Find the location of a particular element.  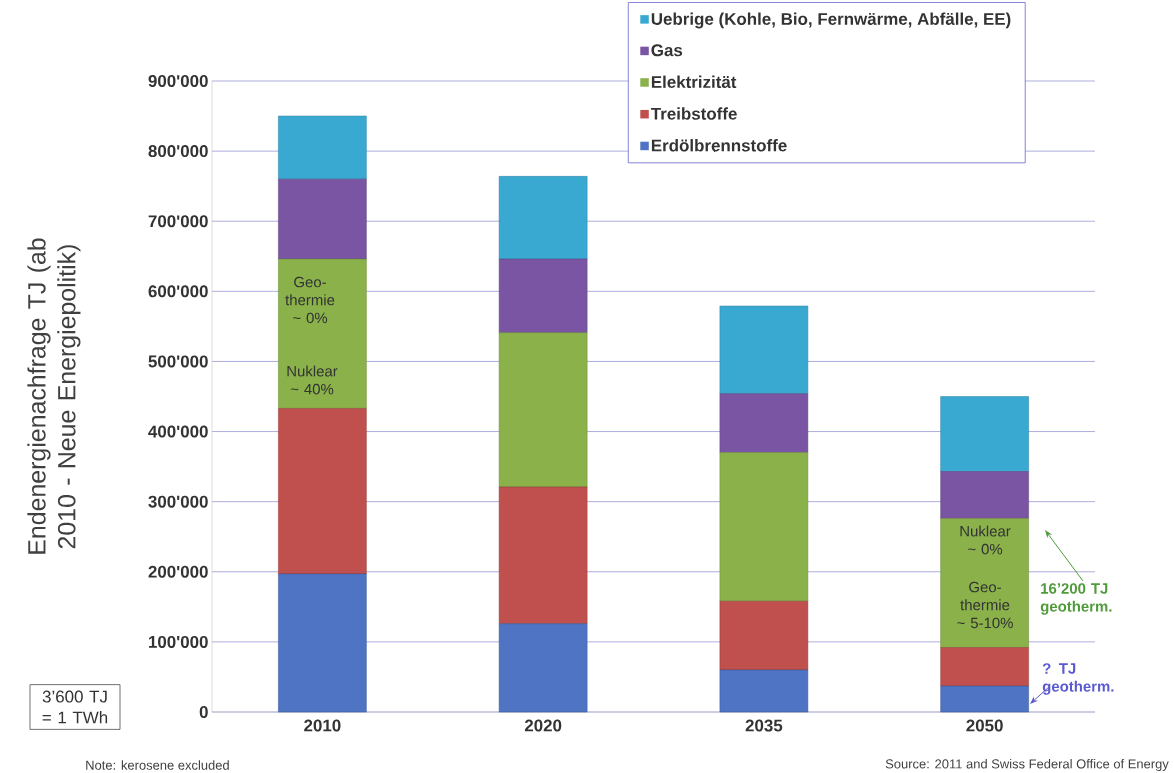

y-tick-label: 400'000 is located at coordinates (178, 431).